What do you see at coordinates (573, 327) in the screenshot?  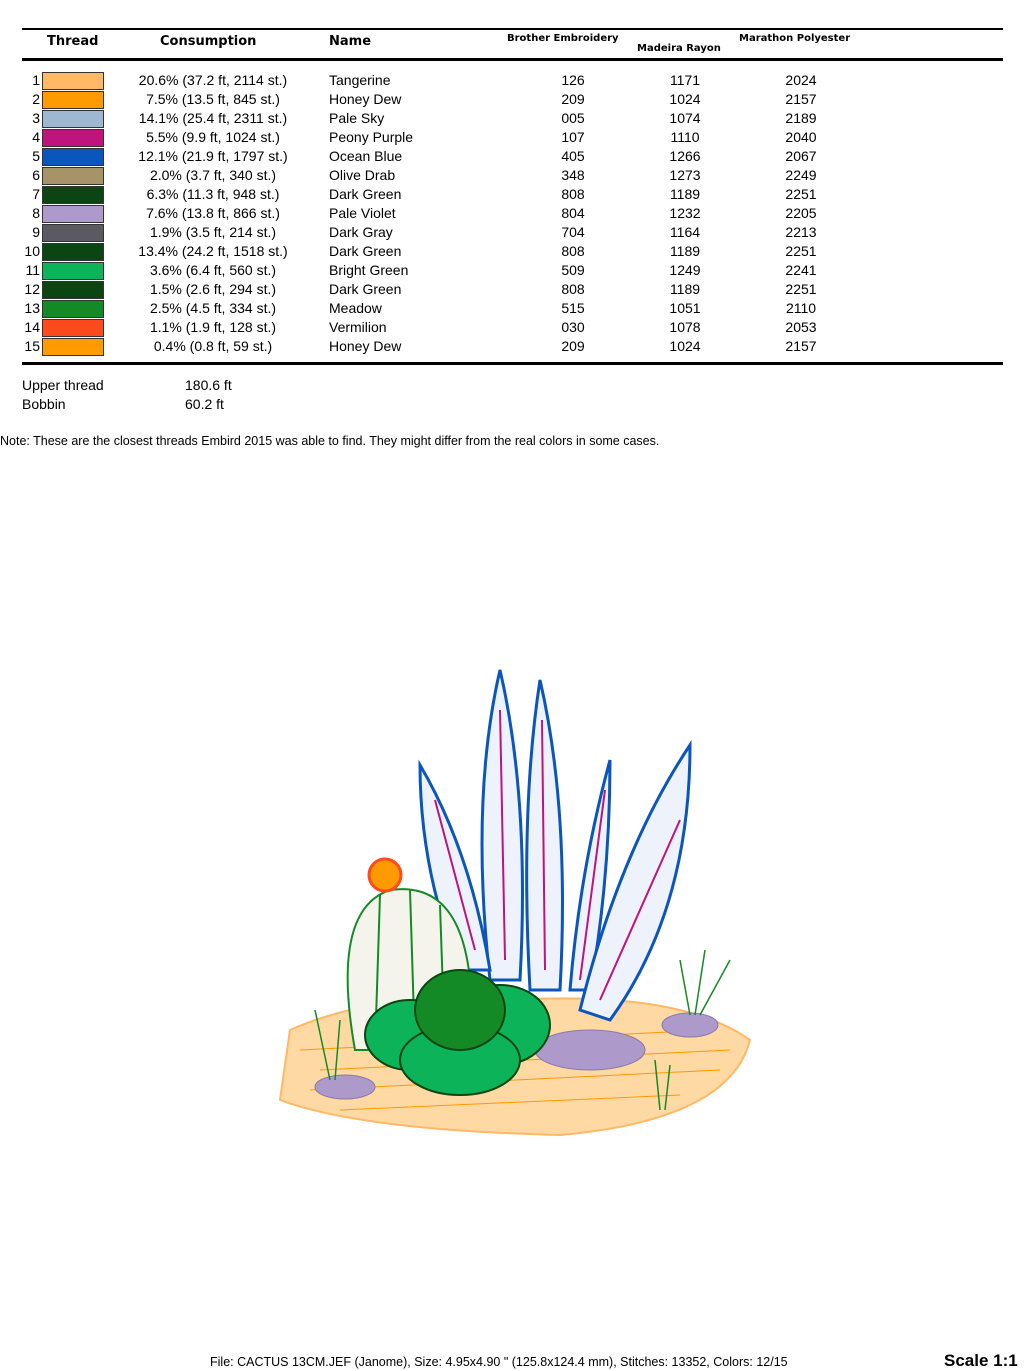 I see `brother-code-cell: 030` at bounding box center [573, 327].